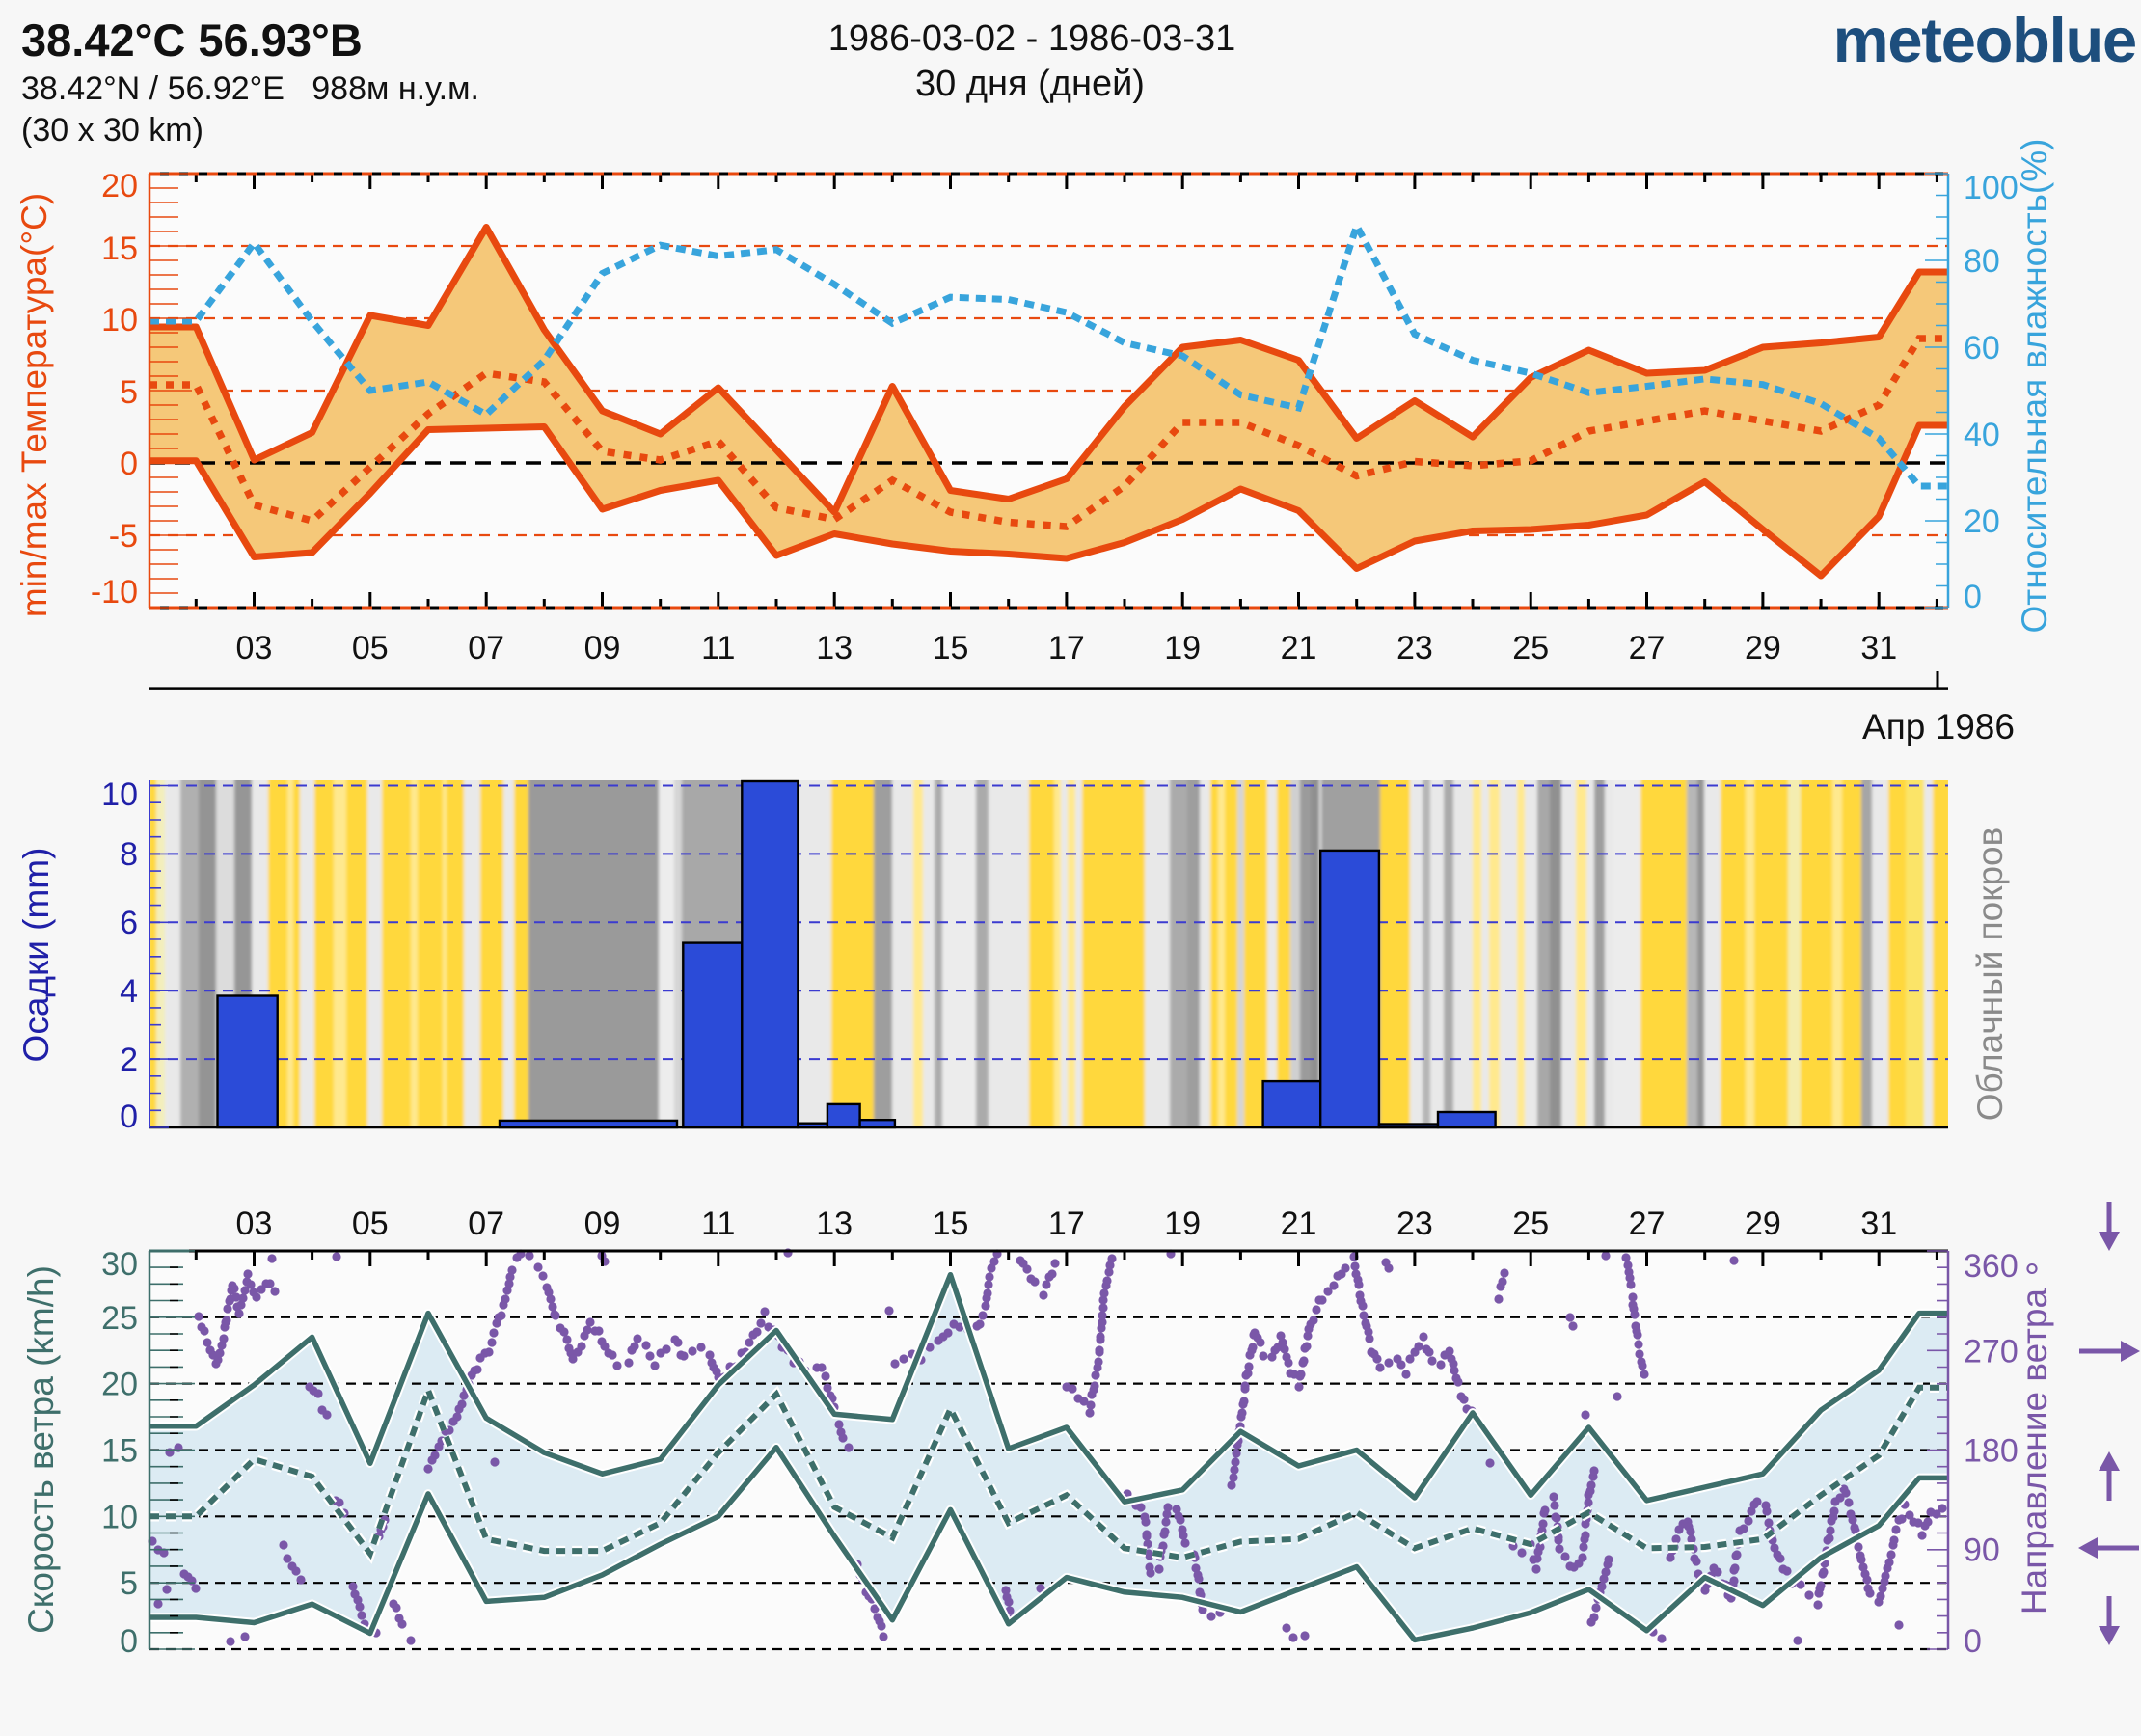  I want to click on svg-text: 30 дня (дней), so click(1030, 84).